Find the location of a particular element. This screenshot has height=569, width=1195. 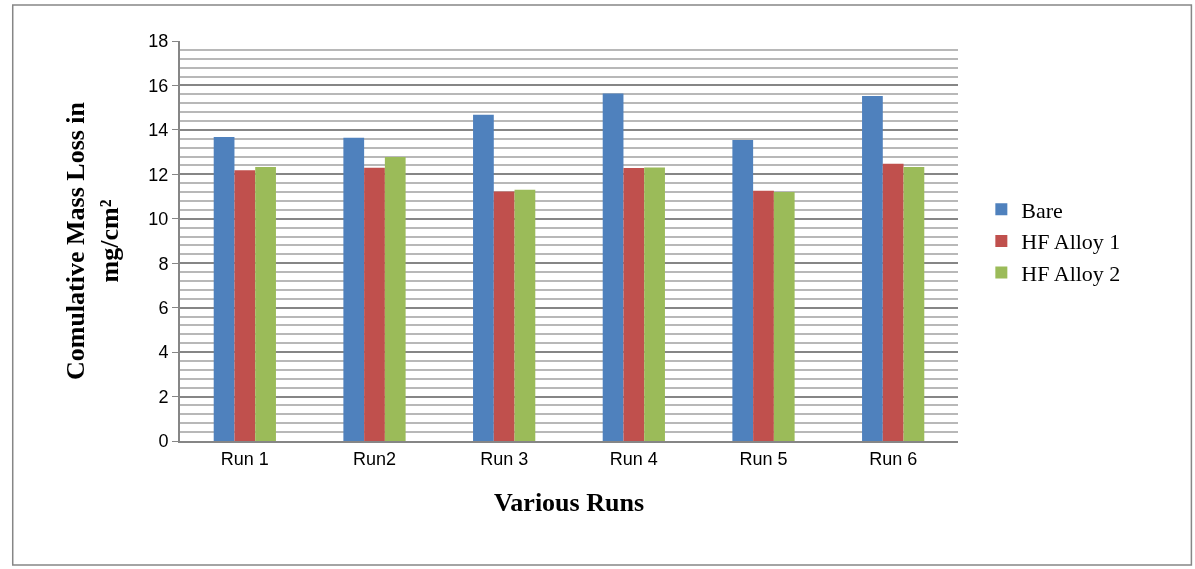

x-tick-label: Run 4 is located at coordinates (633, 458).